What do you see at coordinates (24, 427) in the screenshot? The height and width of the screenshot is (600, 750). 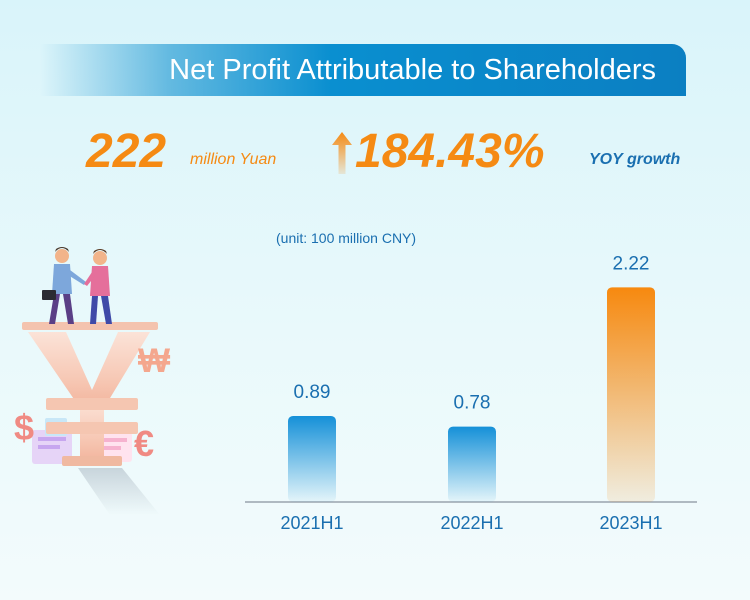 I see `dollar-sign-icon: $` at bounding box center [24, 427].